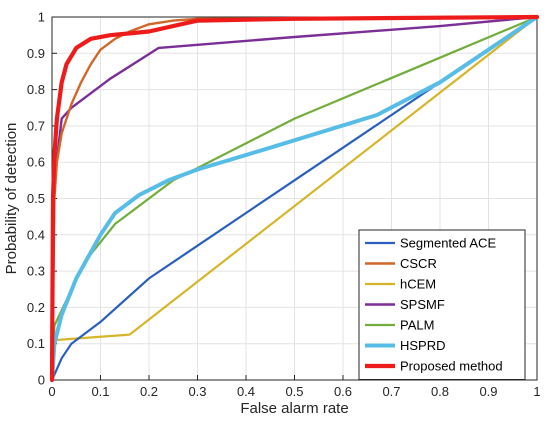  I want to click on y-tick-label: 0.9, so click(36, 53).